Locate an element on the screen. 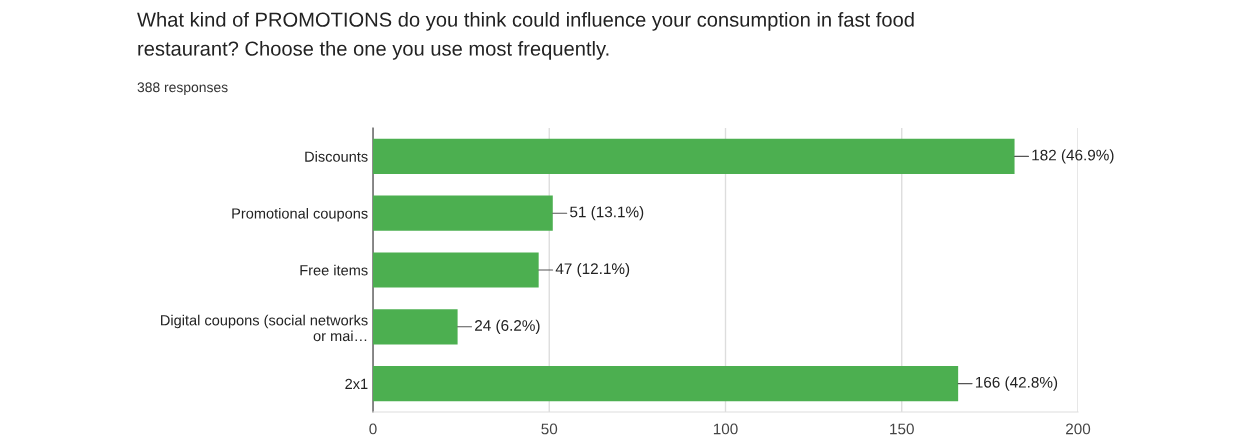  data-label: 24 (6.2%) is located at coordinates (507, 326).